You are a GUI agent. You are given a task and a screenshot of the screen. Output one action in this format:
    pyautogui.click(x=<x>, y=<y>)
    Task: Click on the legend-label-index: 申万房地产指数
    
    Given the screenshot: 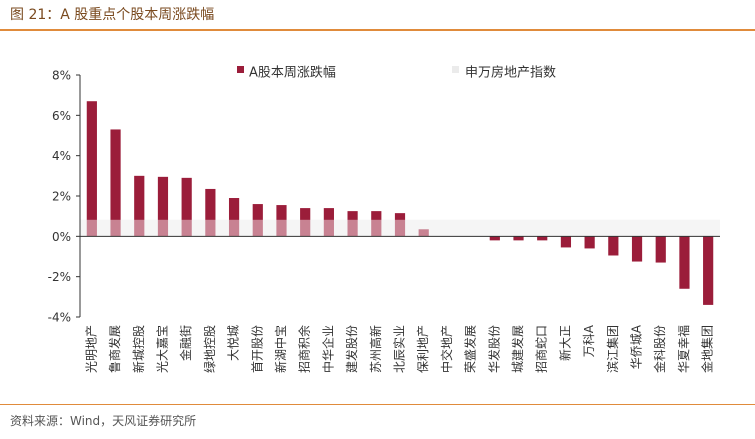 What is the action you would take?
    pyautogui.click(x=510, y=73)
    